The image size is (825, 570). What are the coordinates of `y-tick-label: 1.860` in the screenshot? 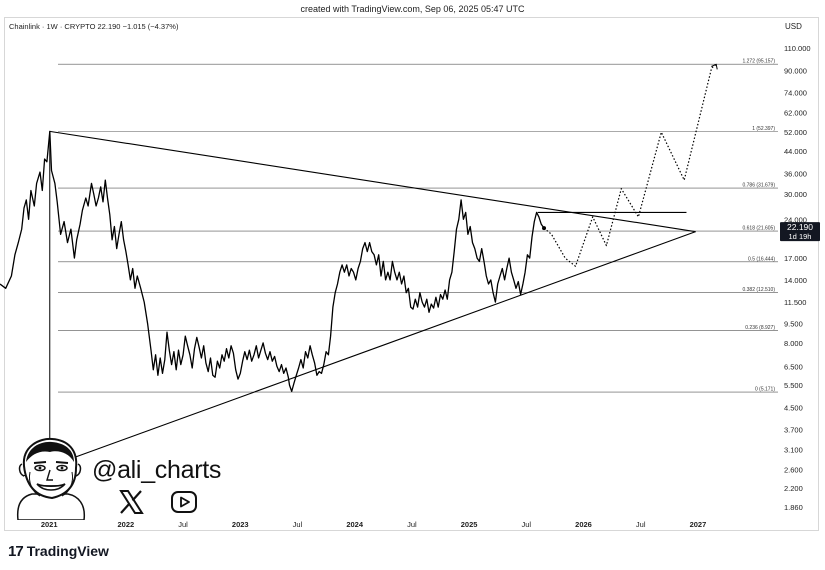 It's located at (793, 507).